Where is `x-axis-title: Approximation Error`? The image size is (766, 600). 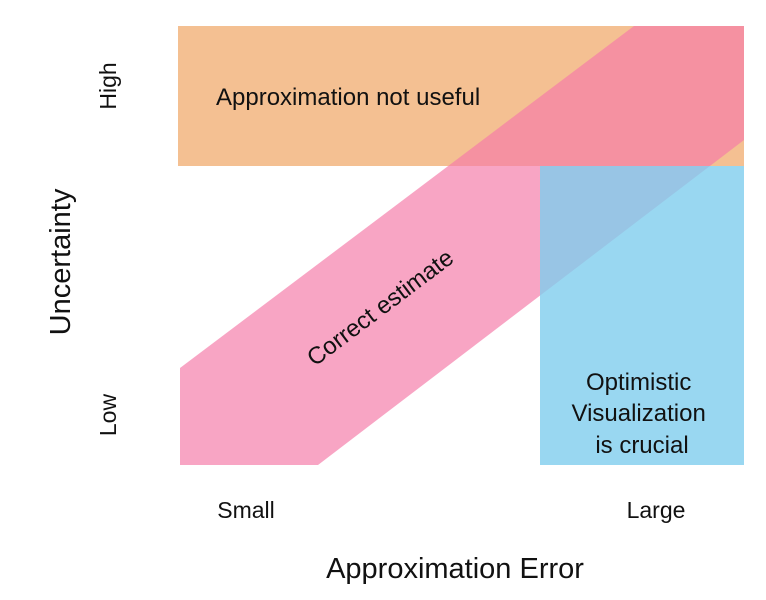 x-axis-title: Approximation Error is located at coordinates (455, 569).